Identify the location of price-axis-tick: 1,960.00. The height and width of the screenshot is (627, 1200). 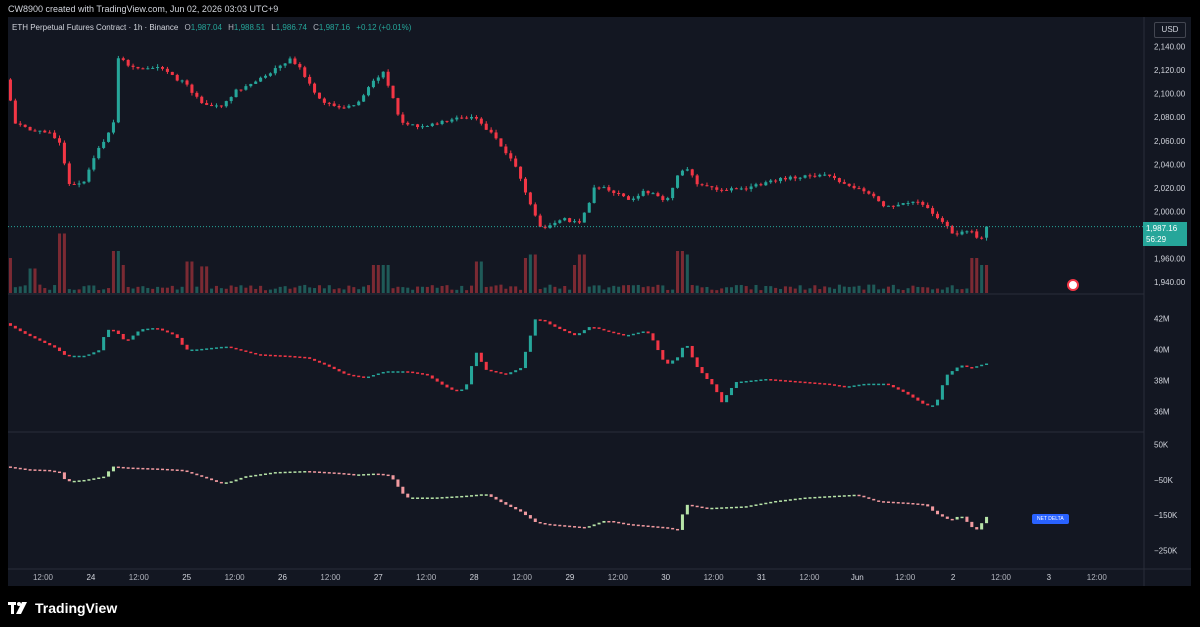
(1170, 259).